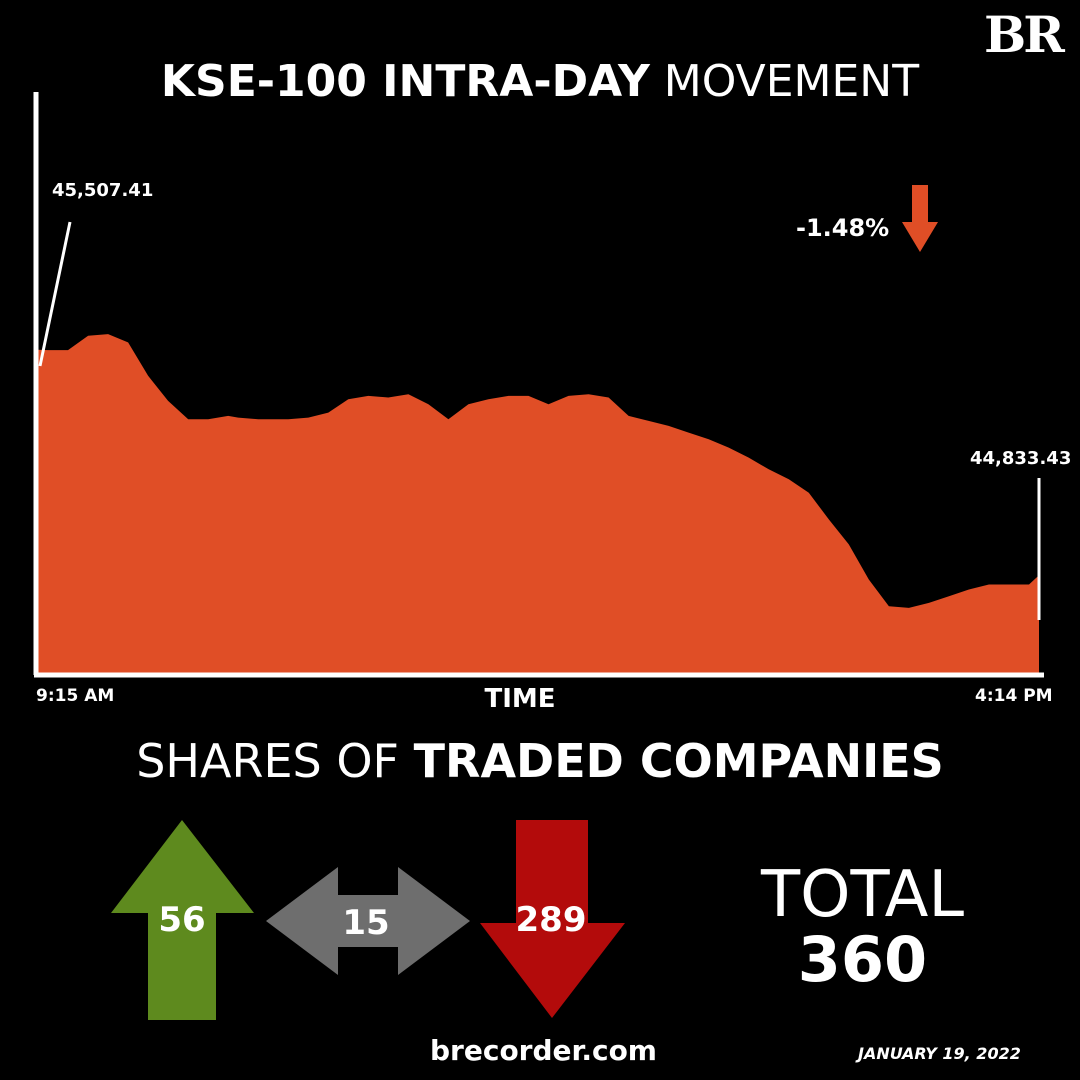  I want to click on date-label: JANUARY 19, 2022, so click(939, 1053).